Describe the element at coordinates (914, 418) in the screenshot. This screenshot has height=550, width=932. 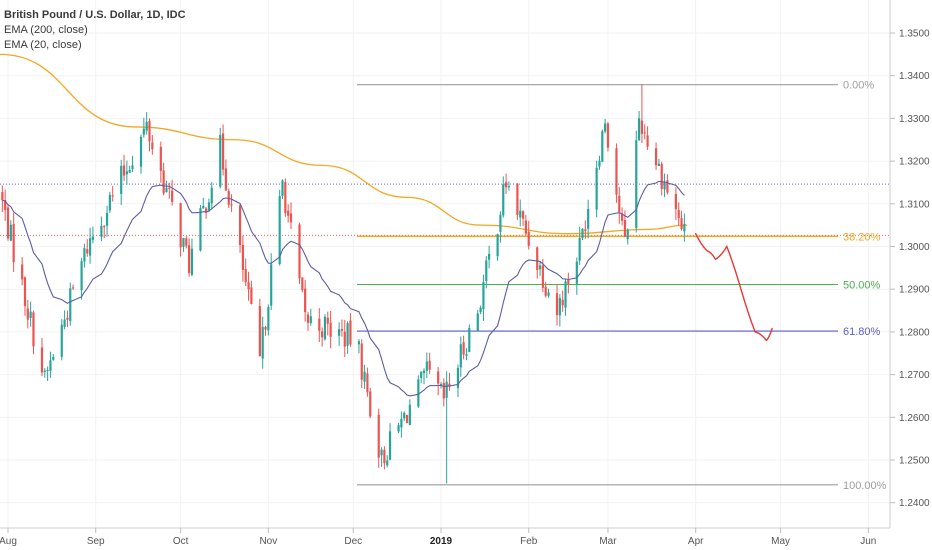
I see `price-tick-label: 1.2600` at that location.